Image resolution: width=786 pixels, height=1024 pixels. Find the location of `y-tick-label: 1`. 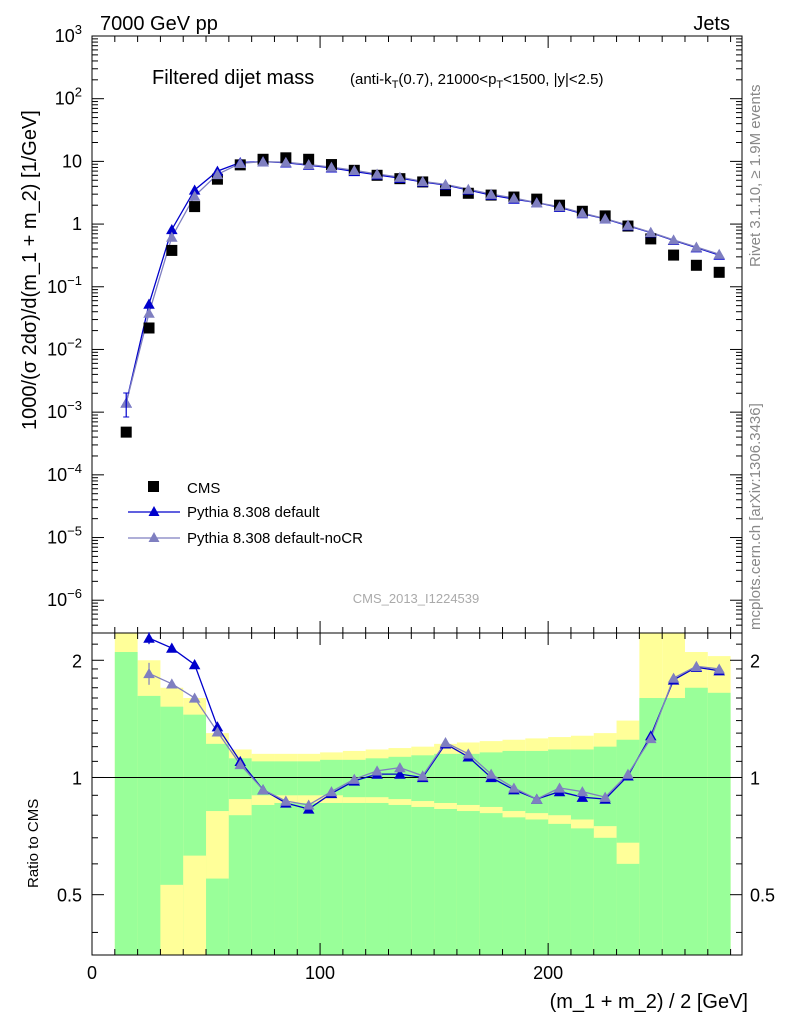

y-tick-label: 1 is located at coordinates (77, 224).